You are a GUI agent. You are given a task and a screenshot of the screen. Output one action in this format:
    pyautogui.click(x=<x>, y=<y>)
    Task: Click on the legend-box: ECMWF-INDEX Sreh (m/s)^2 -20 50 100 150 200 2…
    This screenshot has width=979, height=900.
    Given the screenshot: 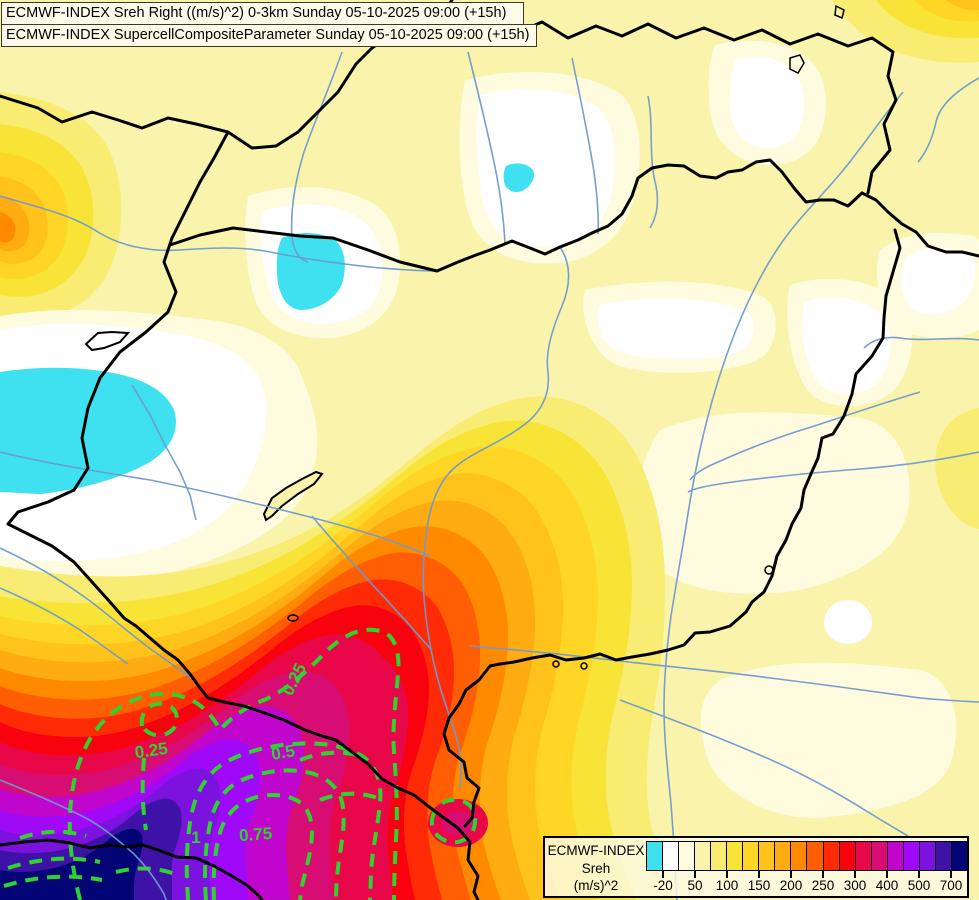 What is the action you would take?
    pyautogui.click(x=756, y=867)
    